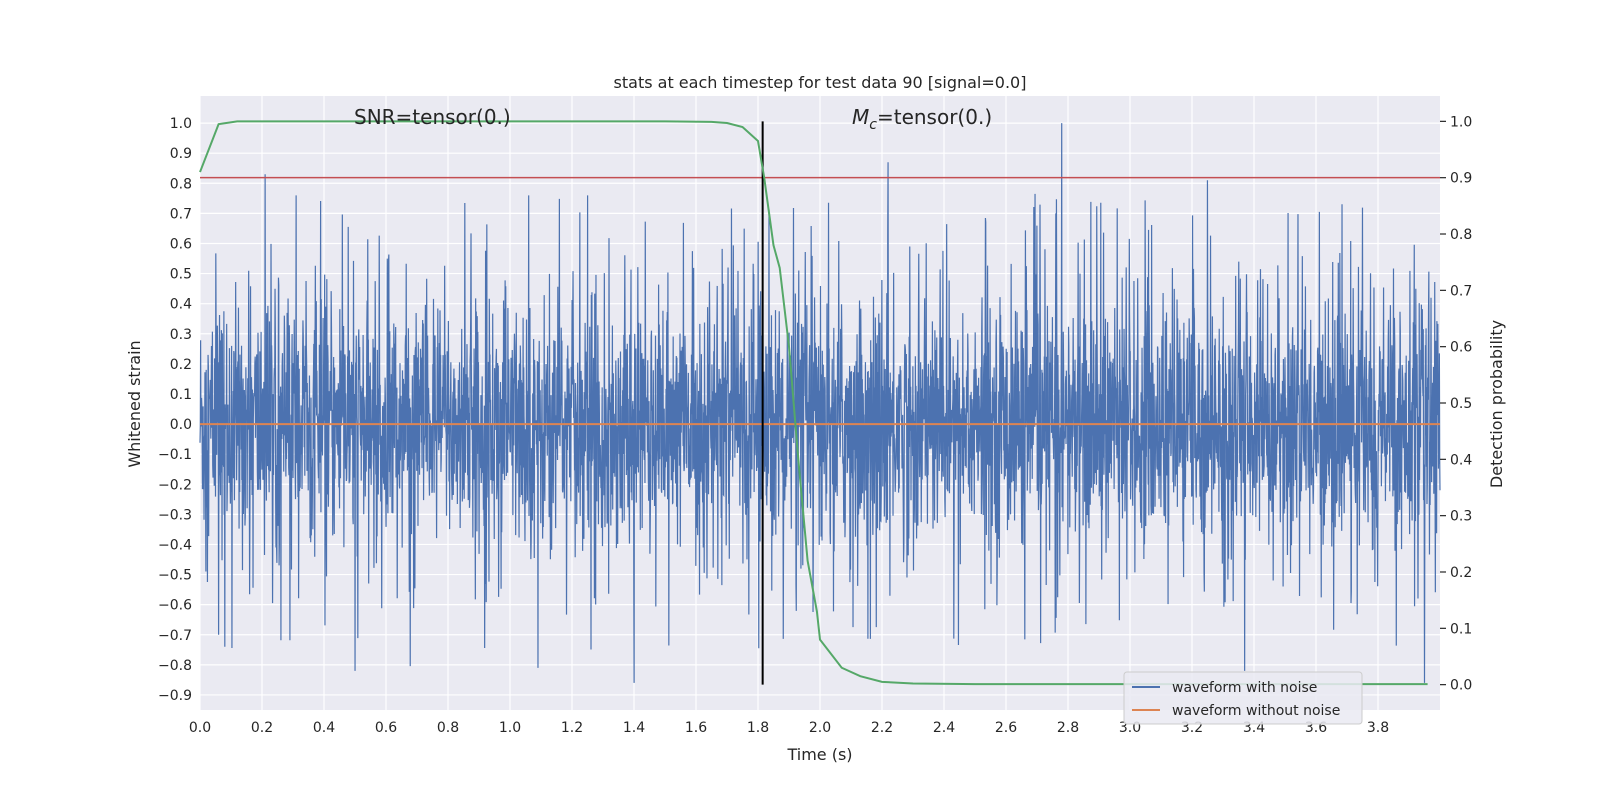  Describe the element at coordinates (1496, 404) in the screenshot. I see `y2-axis-label: Detection probability` at that location.